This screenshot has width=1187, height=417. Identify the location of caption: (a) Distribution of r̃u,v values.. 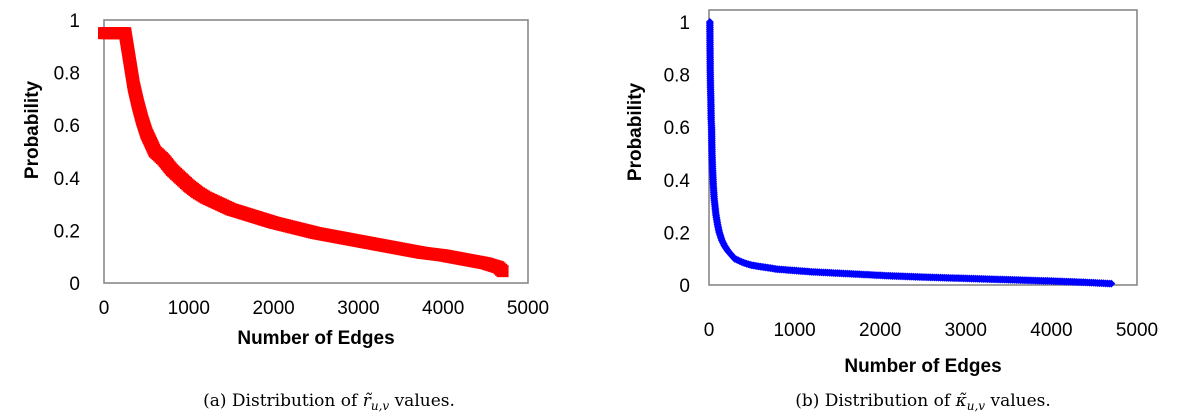
(329, 402).